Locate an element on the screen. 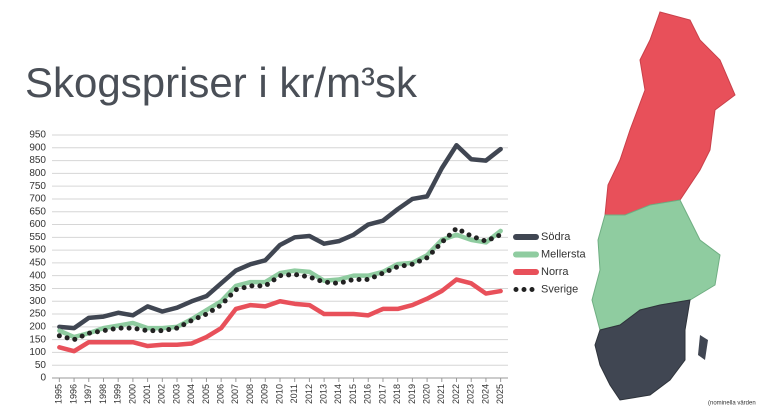  y-tick-label: 700 is located at coordinates (37, 199).